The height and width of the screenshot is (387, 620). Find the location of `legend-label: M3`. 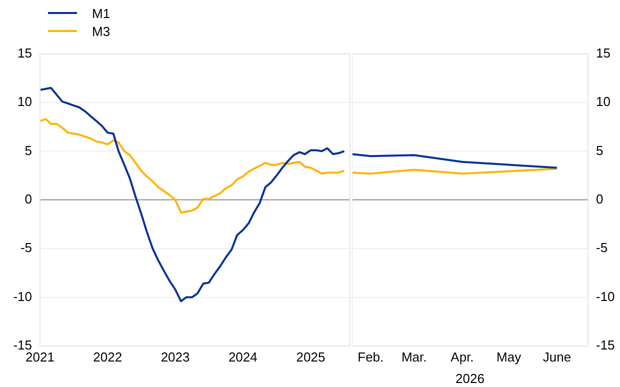

legend-label: M3 is located at coordinates (101, 31).